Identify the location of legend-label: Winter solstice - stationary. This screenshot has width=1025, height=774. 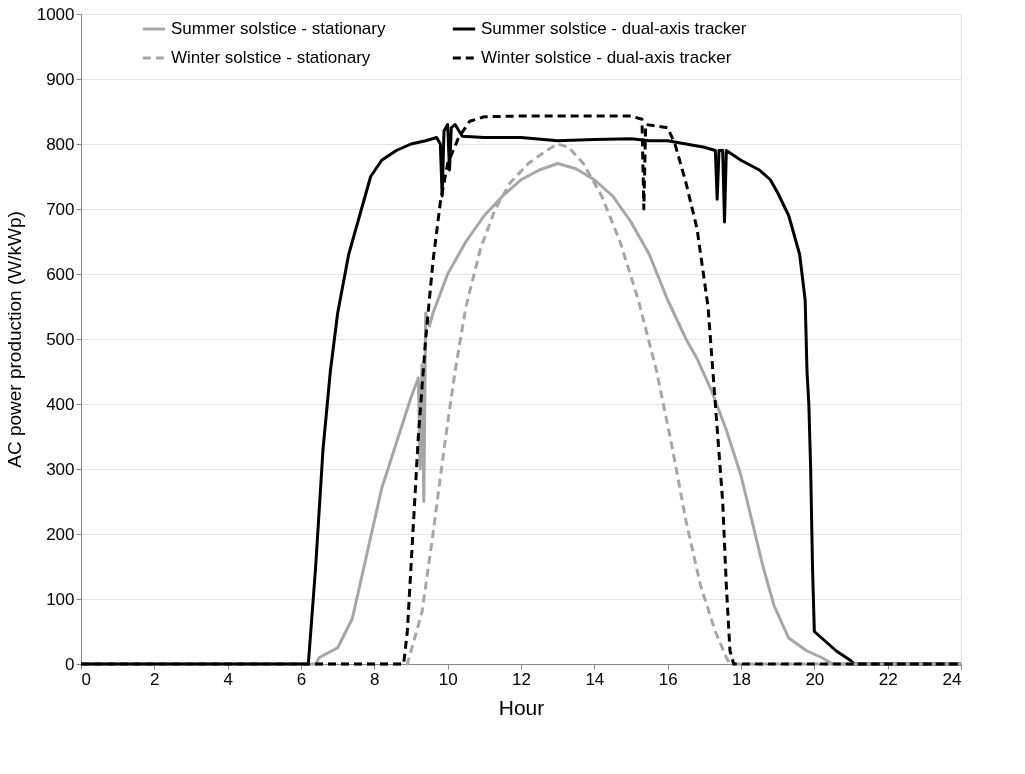
(271, 57).